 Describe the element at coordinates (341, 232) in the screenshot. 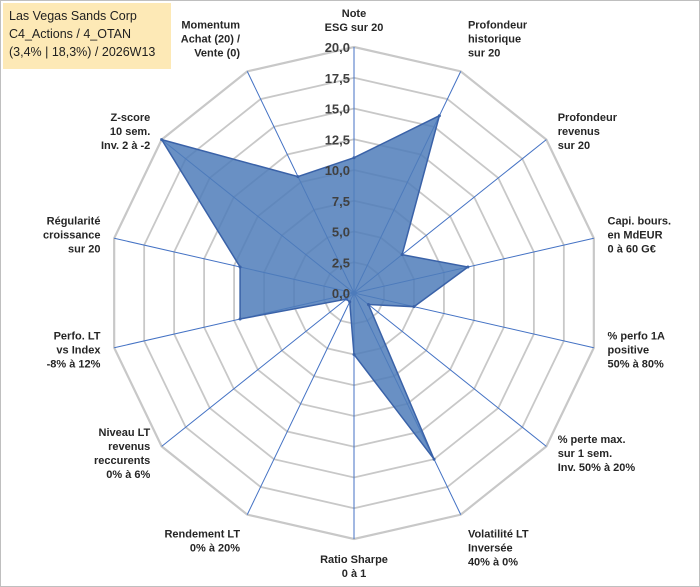

I see `tick-label: 5,0` at that location.